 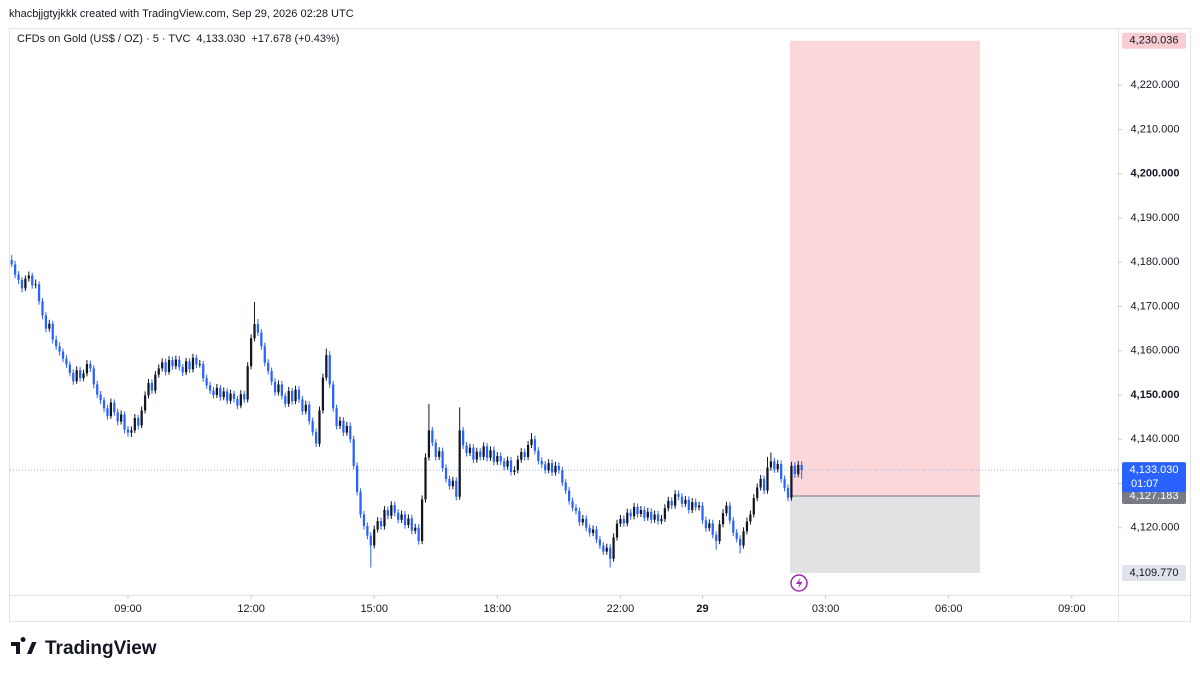 What do you see at coordinates (1155, 174) in the screenshot?
I see `y-tick-label: 4,200.000` at bounding box center [1155, 174].